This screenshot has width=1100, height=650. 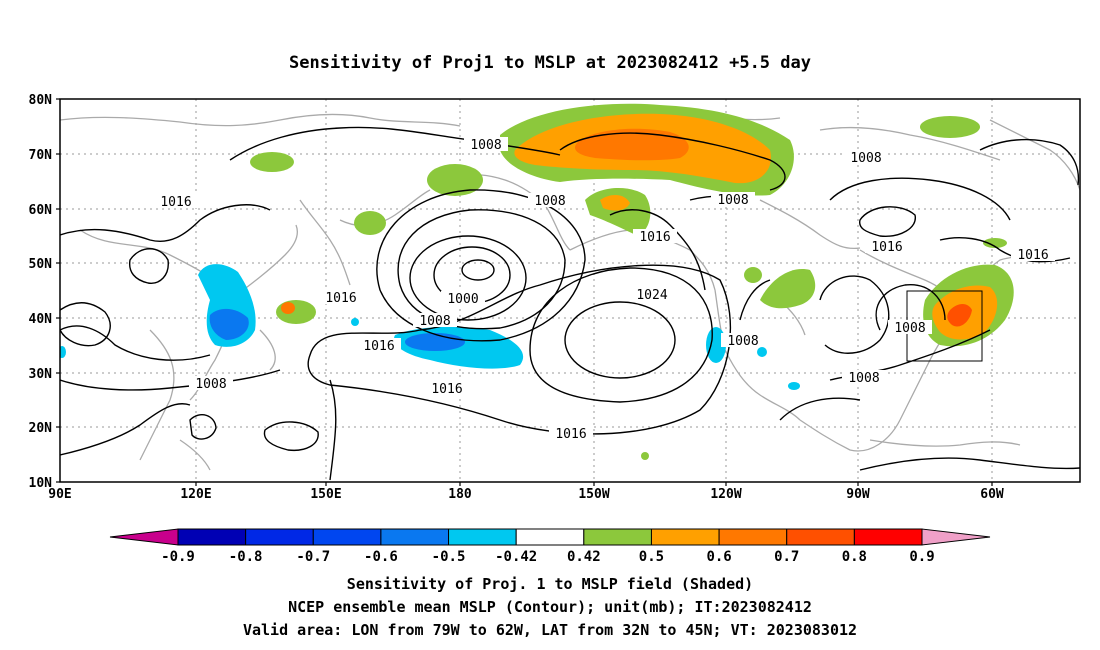 I want to click on lat-label: 40N, so click(x=41, y=319).